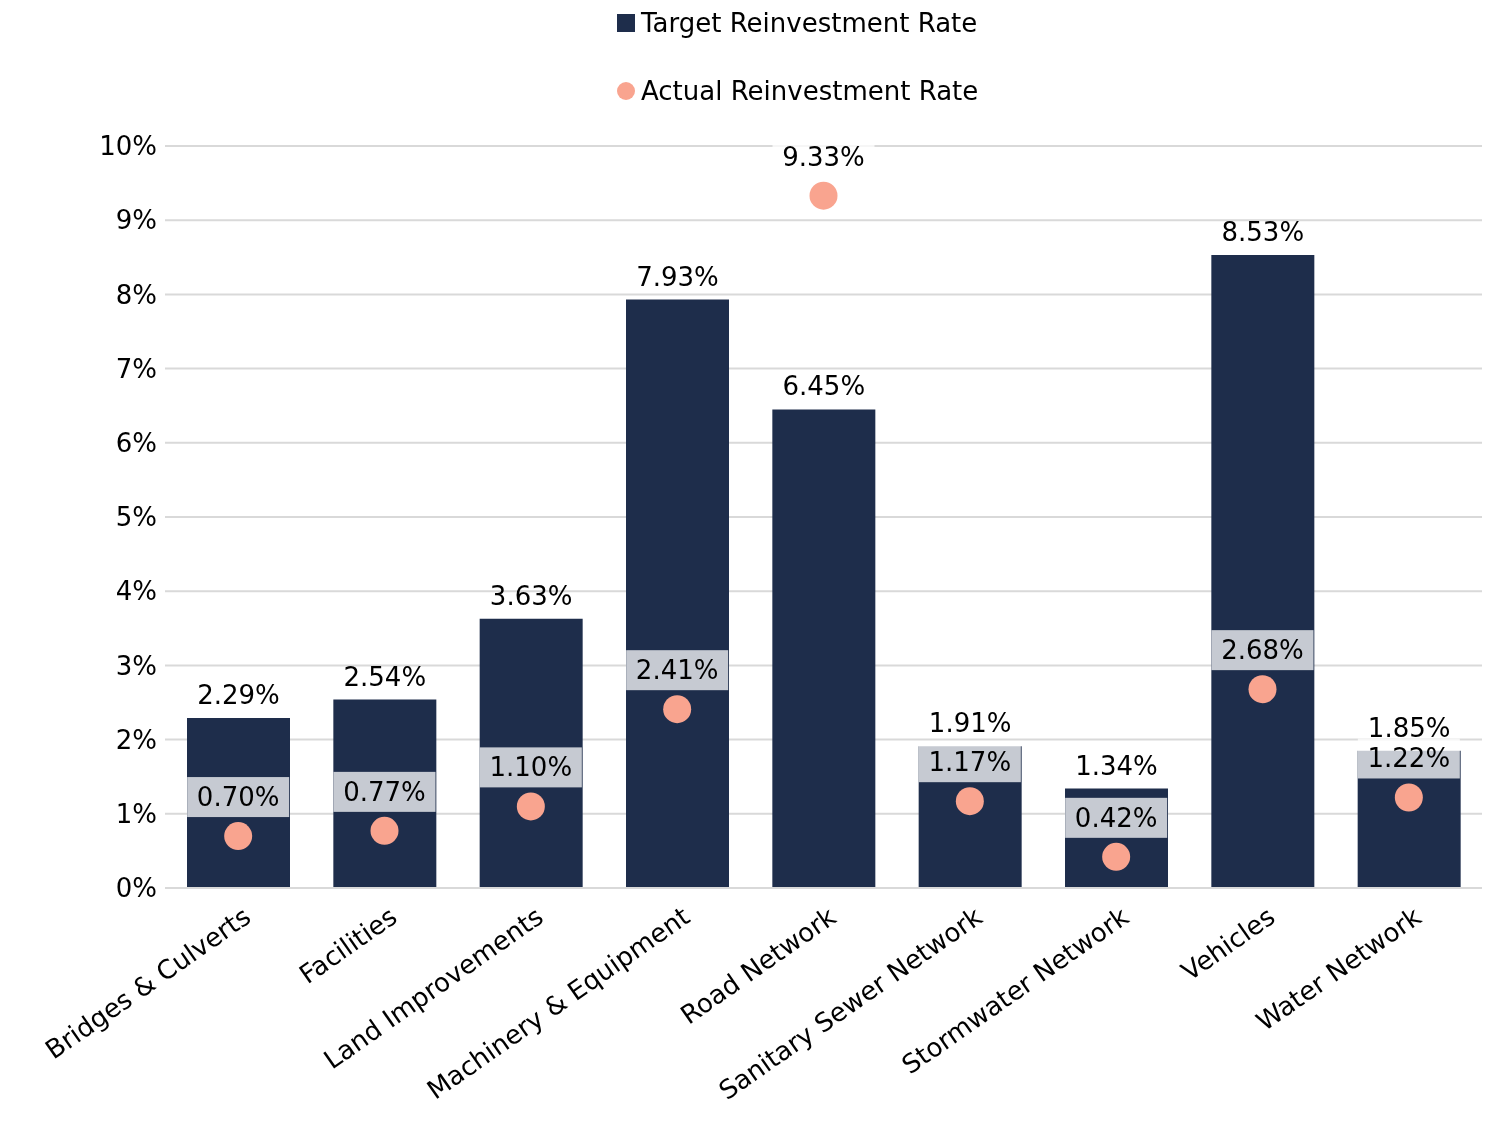 Image resolution: width=1489 pixels, height=1143 pixels. I want to click on y-tick-label: 7%, so click(136, 368).